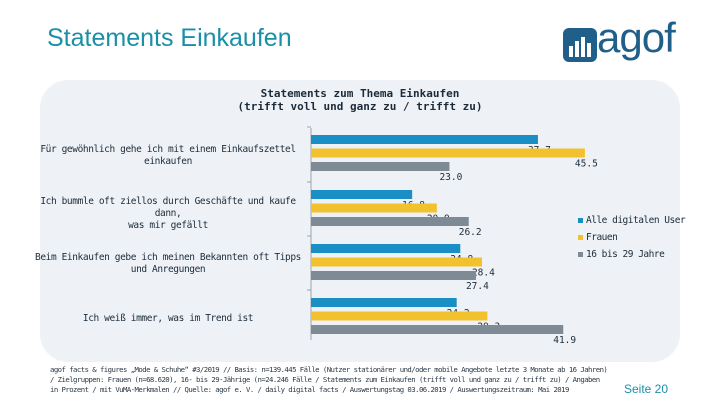 The image size is (720, 405). What do you see at coordinates (602, 237) in the screenshot?
I see `legend-label-frauen: Frauen` at bounding box center [602, 237].